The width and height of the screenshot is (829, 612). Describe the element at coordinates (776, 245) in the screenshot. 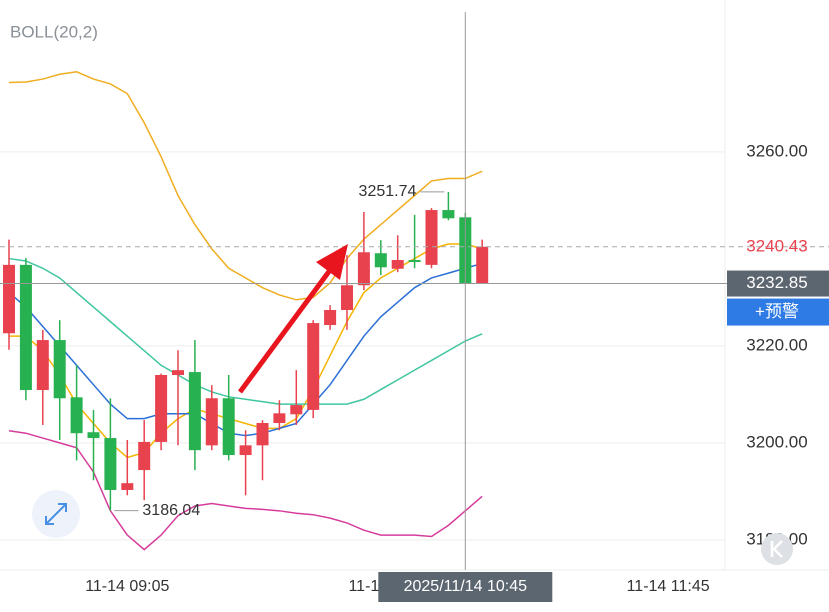

I see `last-price-label: 3240.43` at that location.